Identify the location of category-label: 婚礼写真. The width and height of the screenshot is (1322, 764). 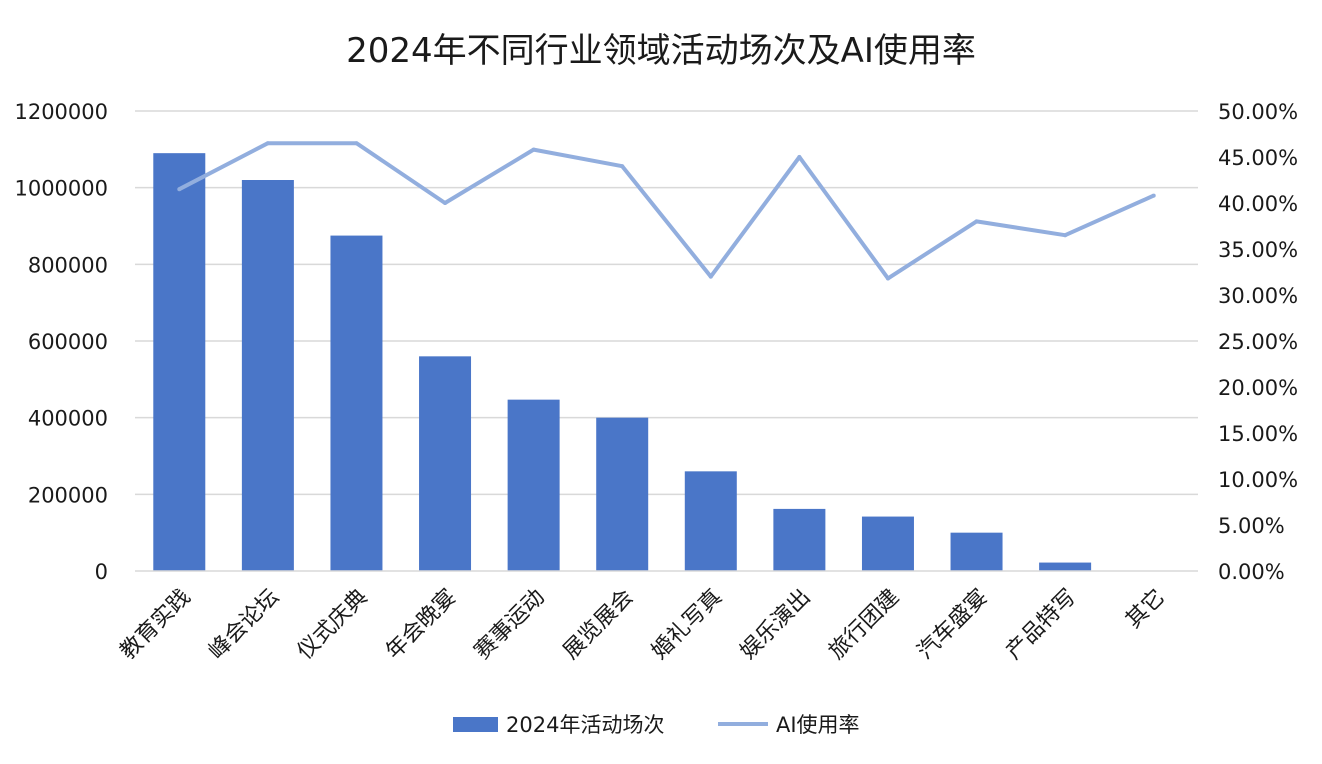
(687, 625).